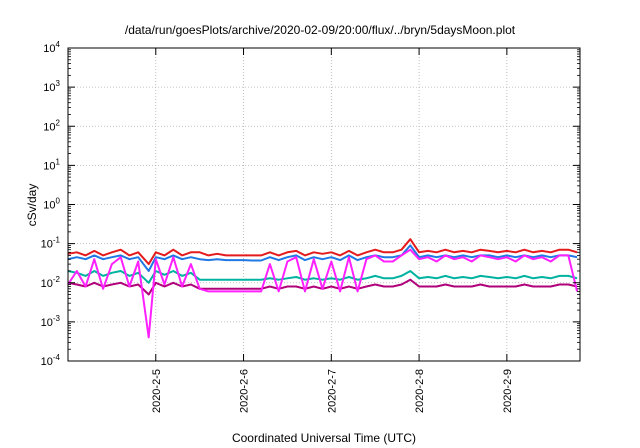 The width and height of the screenshot is (640, 448). What do you see at coordinates (420, 391) in the screenshot?
I see `x-tick-label: 2020-2-8` at bounding box center [420, 391].